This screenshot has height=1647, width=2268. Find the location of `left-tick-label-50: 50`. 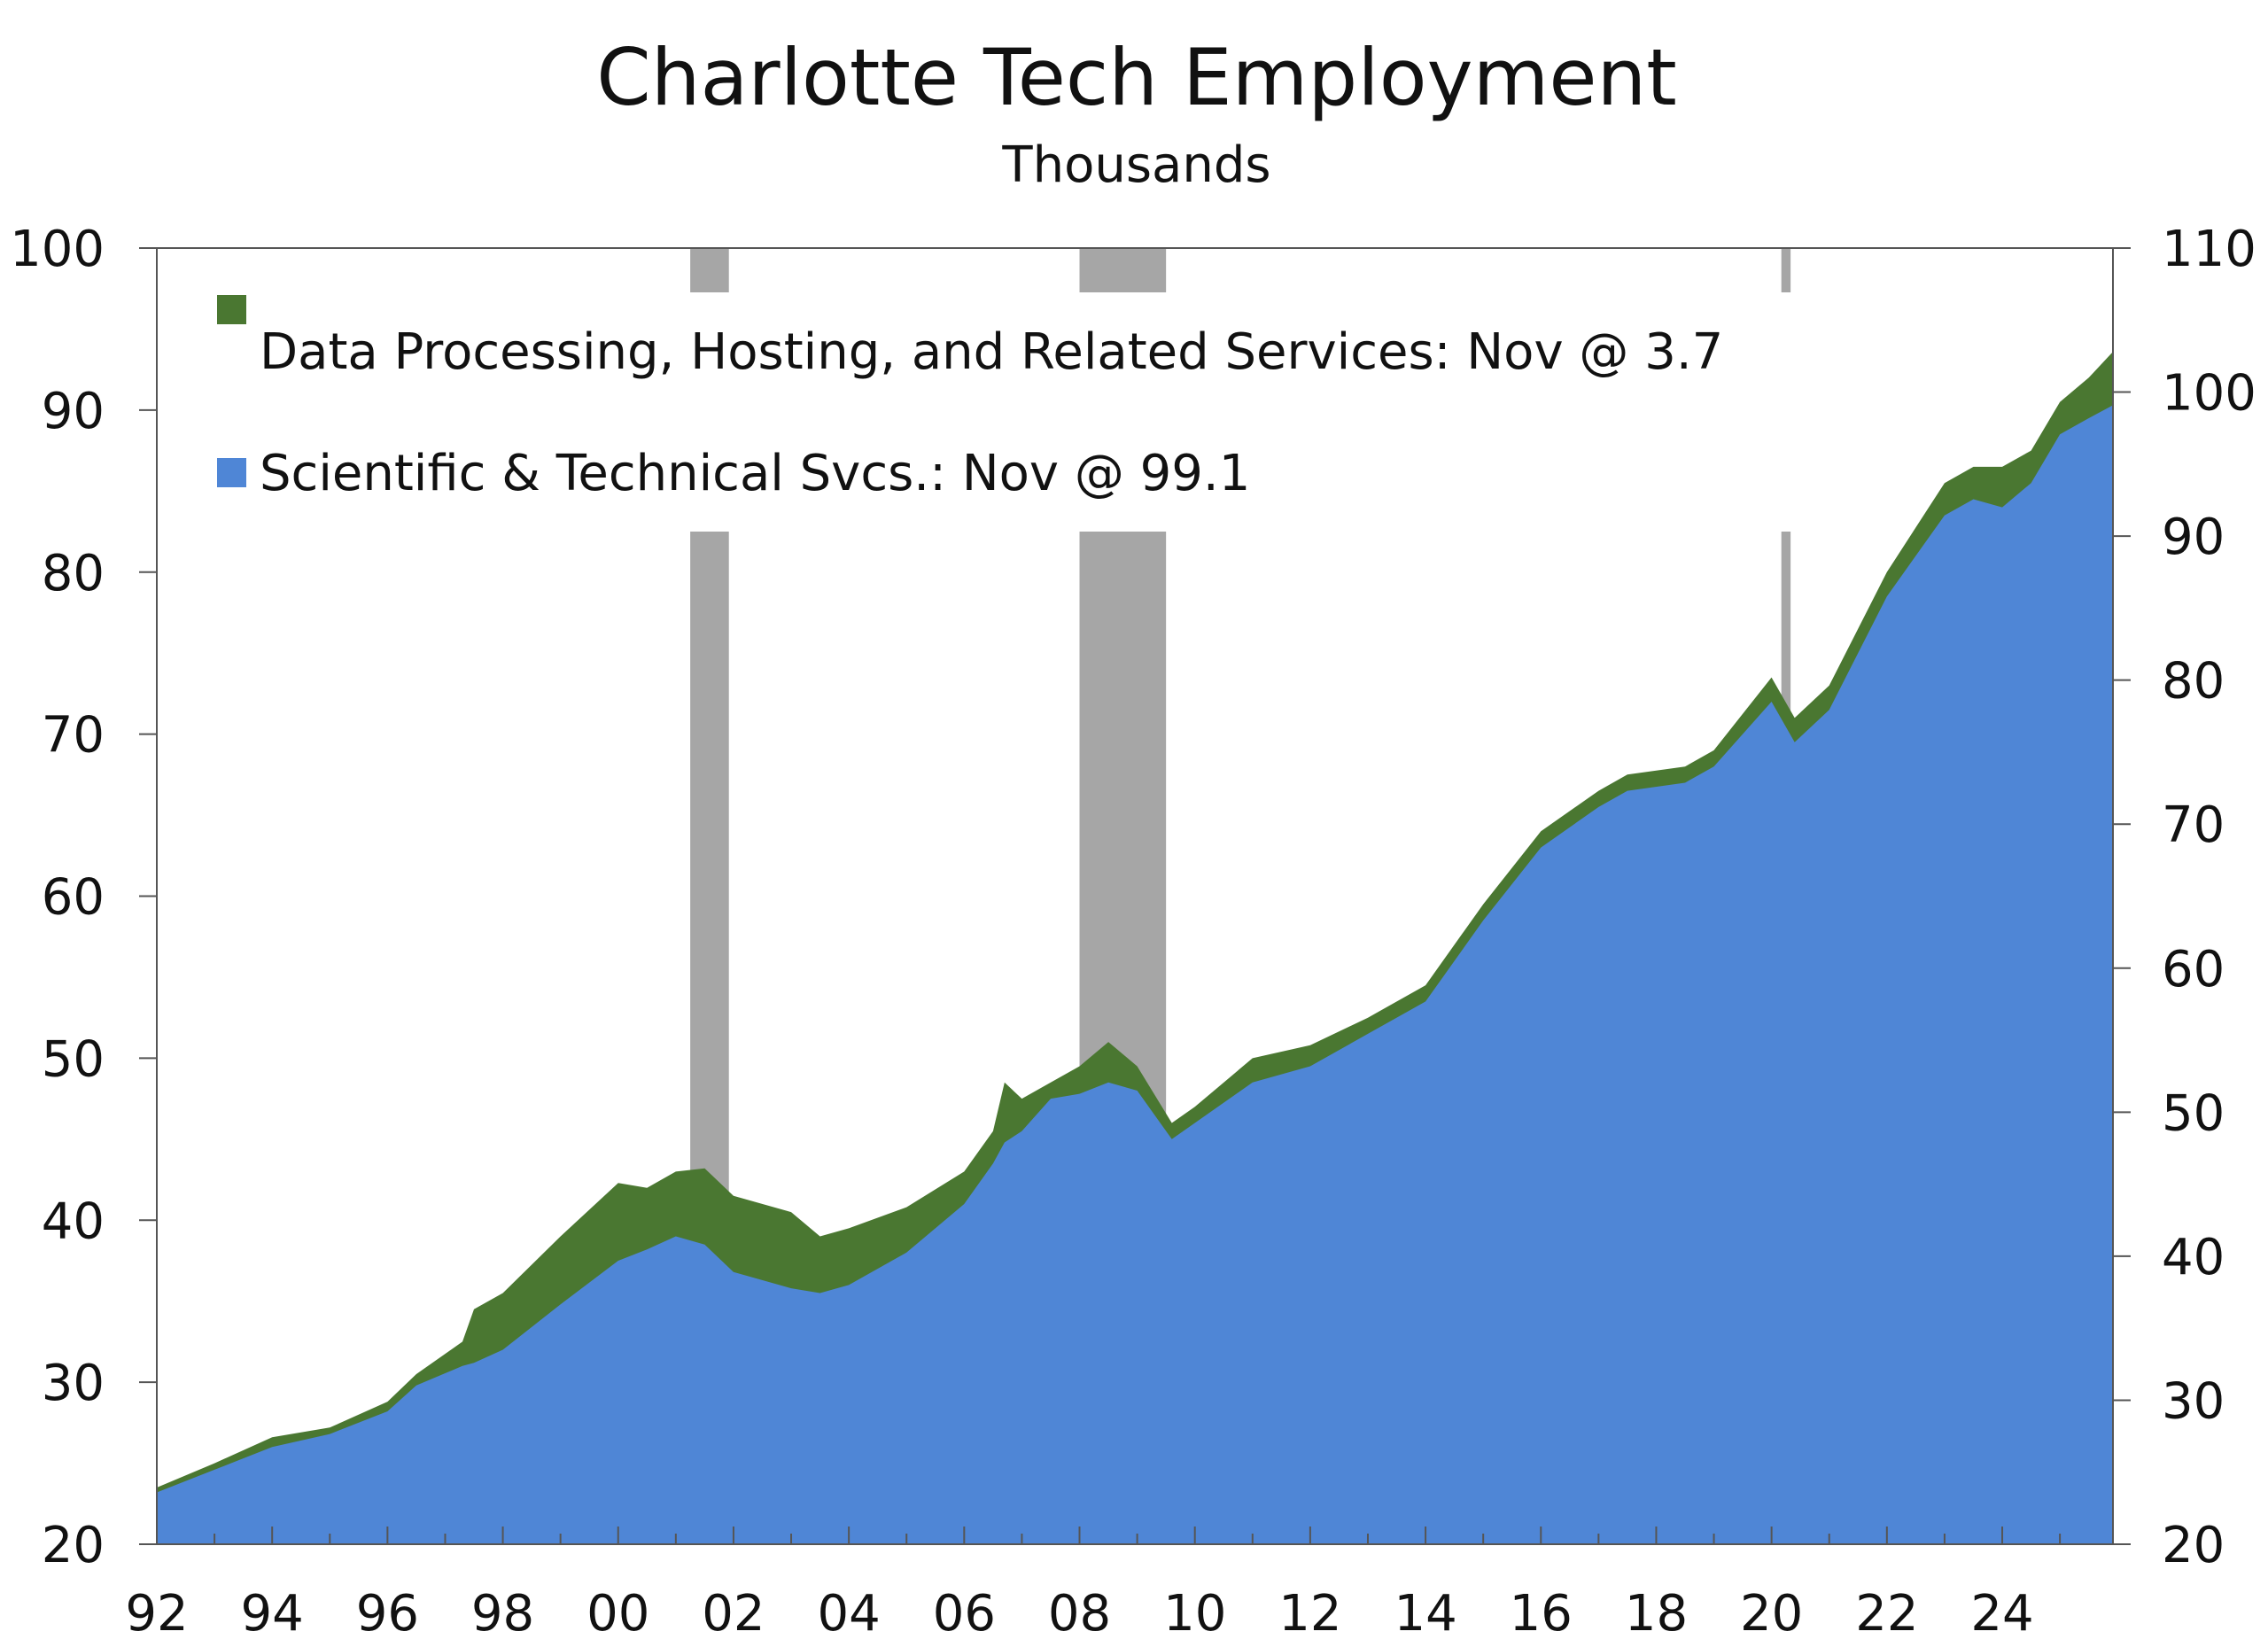

left-tick-label-50: 50 is located at coordinates (73, 1059).